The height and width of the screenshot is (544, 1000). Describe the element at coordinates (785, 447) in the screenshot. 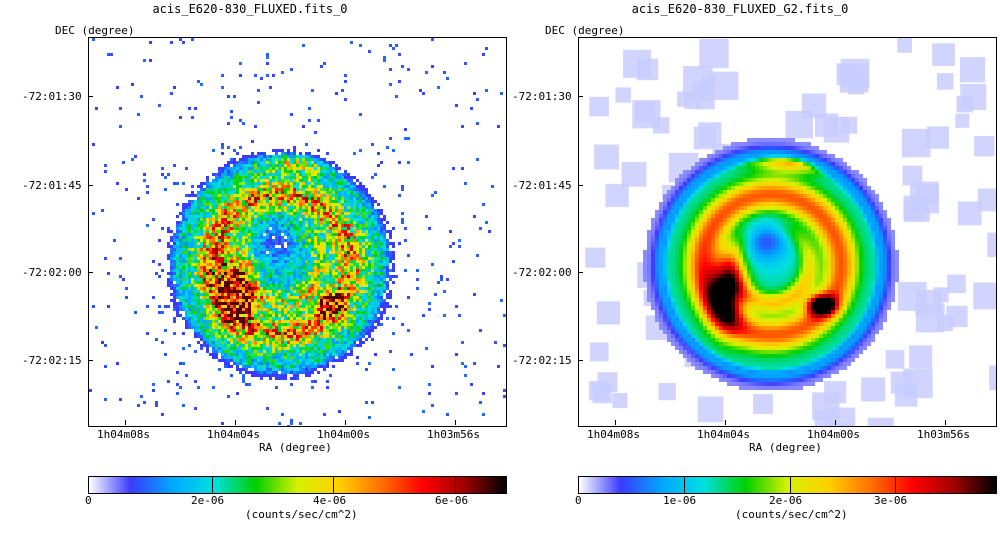

I see `right-ra-axis-label: RA (degree)` at that location.